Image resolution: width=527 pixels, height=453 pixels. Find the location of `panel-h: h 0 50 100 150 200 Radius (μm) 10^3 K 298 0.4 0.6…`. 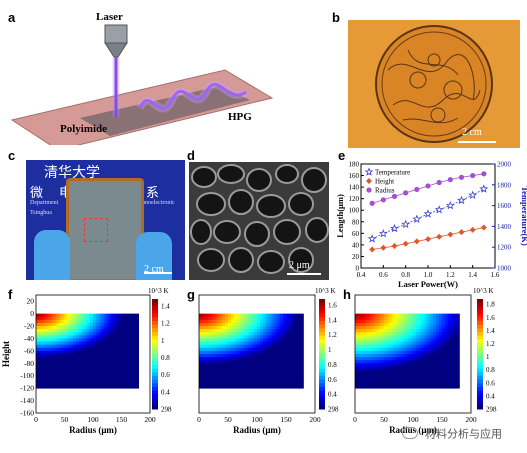

panel-h: h 0 50 100 150 200 Radius (μm) 10^3 K 298 0.4 0.6… is located at coordinates (435, 366).